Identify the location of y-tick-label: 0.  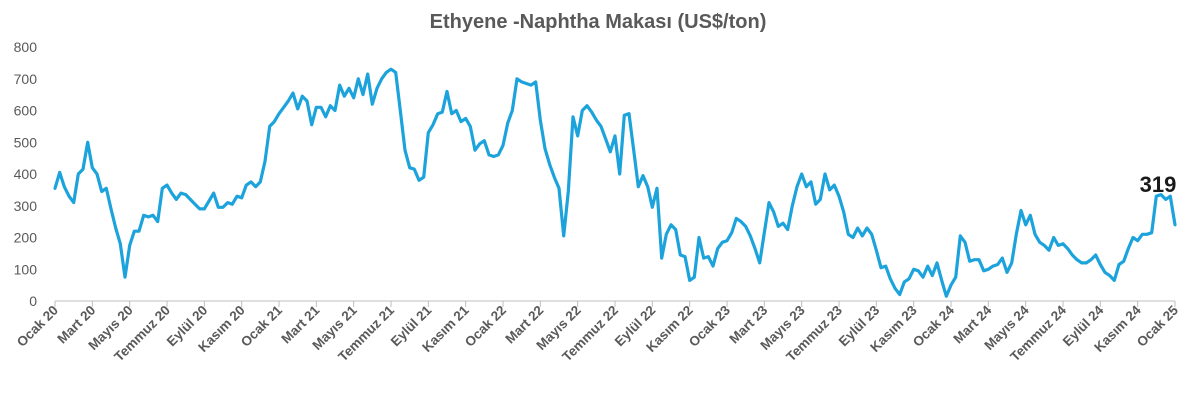
(33, 301).